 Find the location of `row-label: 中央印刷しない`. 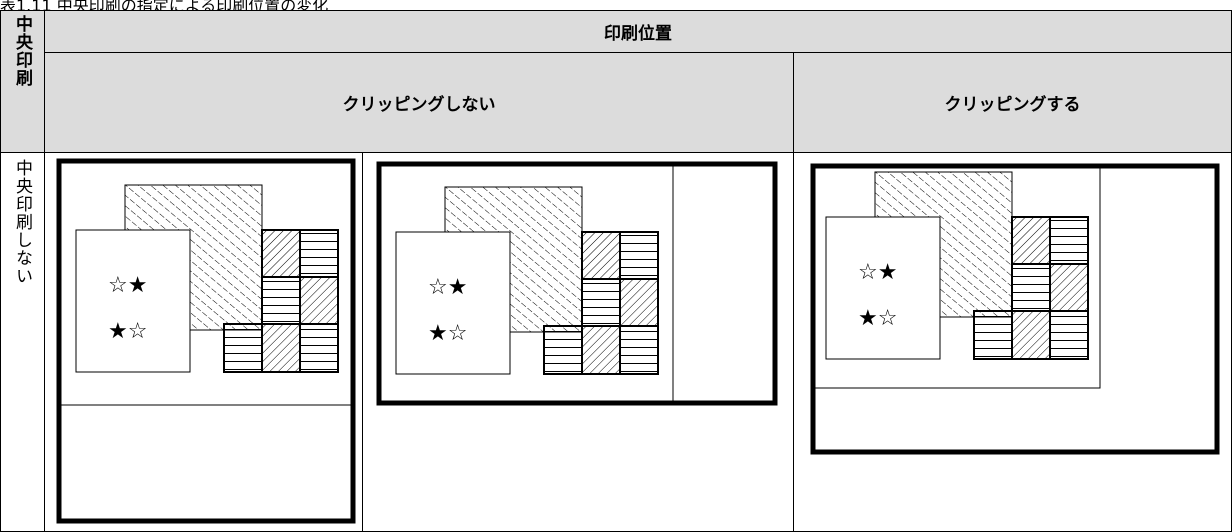

row-label: 中央印刷しない is located at coordinates (22, 222).